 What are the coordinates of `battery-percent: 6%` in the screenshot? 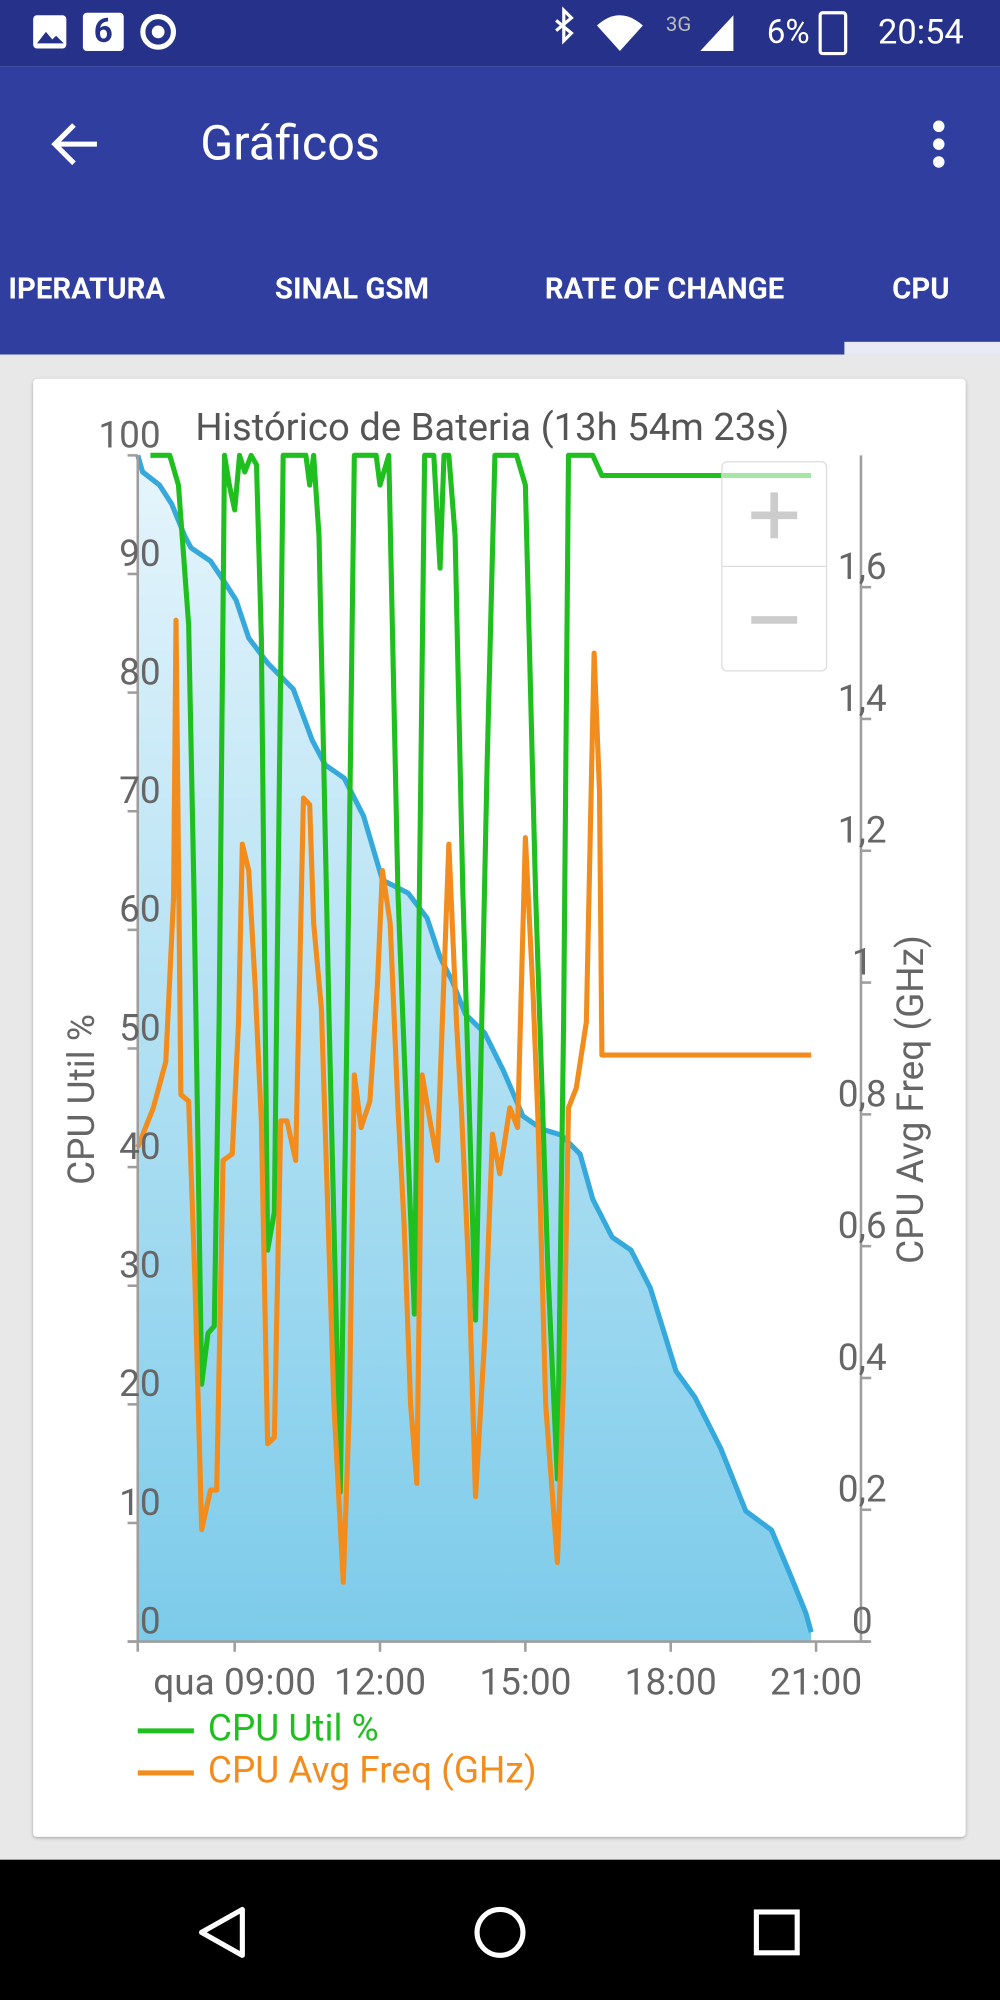 It's located at (788, 32).